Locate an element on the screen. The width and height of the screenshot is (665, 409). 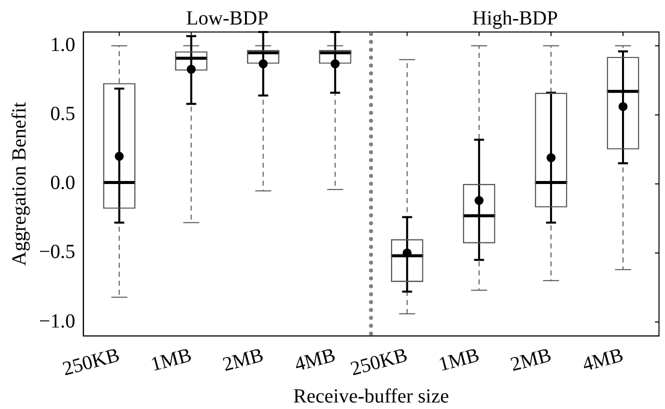
y-tick-label: −0.5 is located at coordinates (57, 252).